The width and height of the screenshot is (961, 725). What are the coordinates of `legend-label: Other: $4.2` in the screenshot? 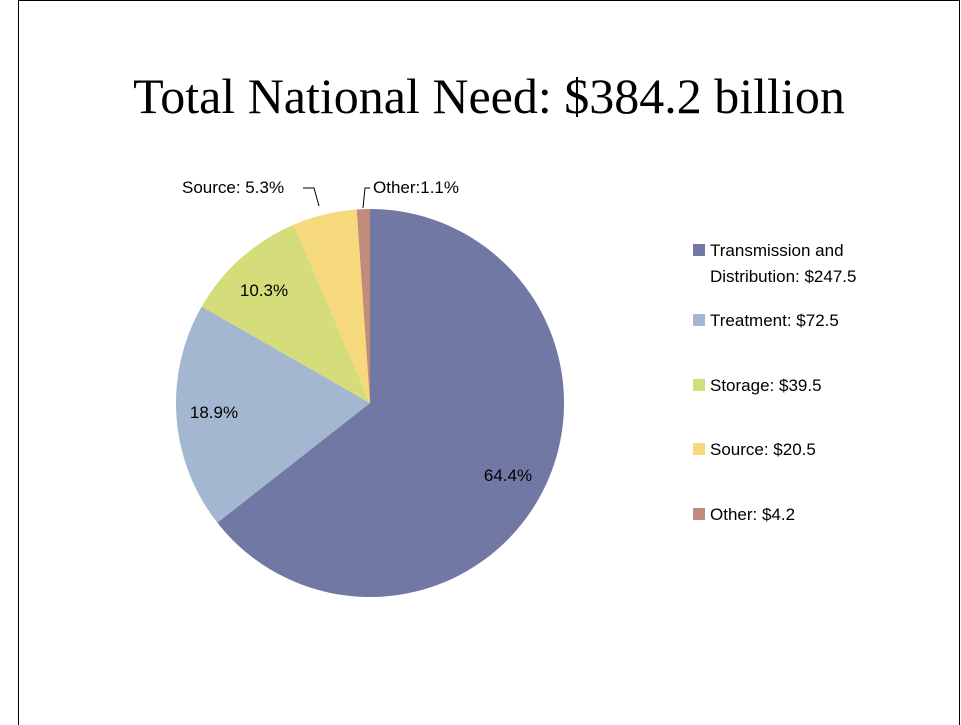 It's located at (752, 514).